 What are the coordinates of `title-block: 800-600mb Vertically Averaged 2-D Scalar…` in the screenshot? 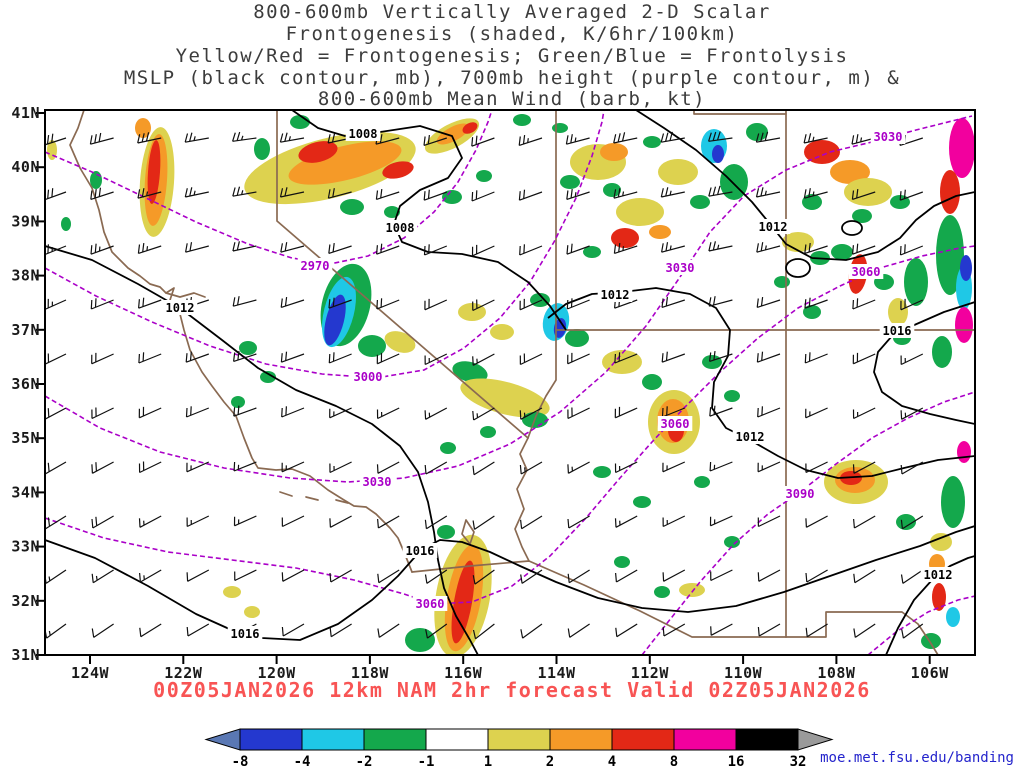 It's located at (511, 55).